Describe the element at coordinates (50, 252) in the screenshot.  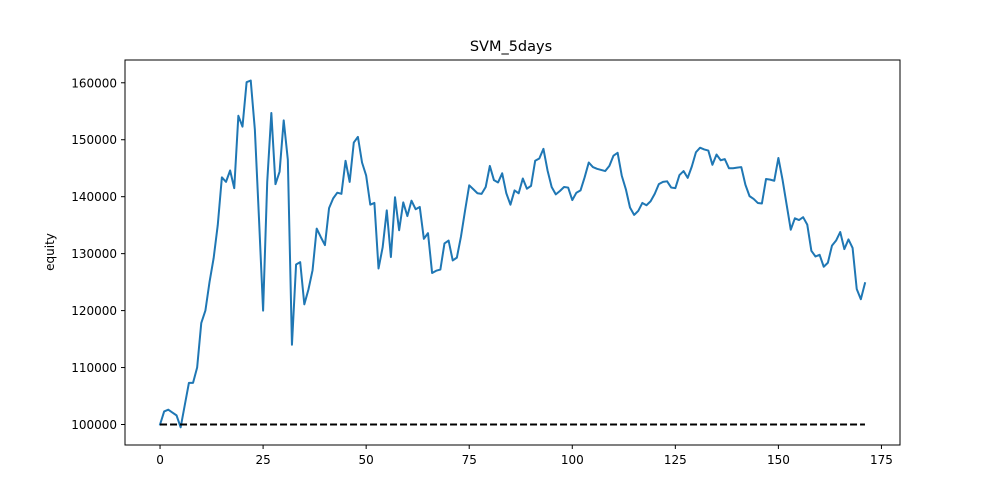
I see `y-axis-label: equity` at that location.